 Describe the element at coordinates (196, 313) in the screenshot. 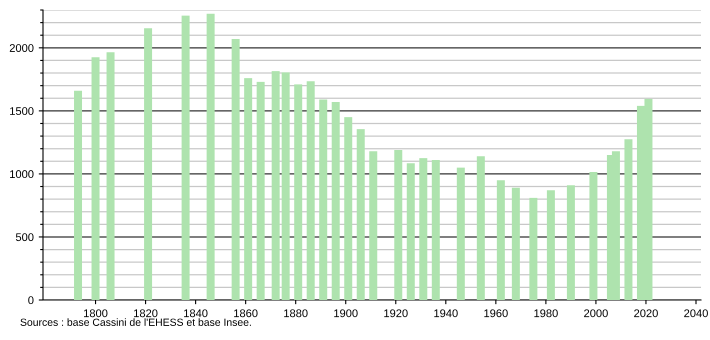

I see `x-tick-label: 1840` at that location.